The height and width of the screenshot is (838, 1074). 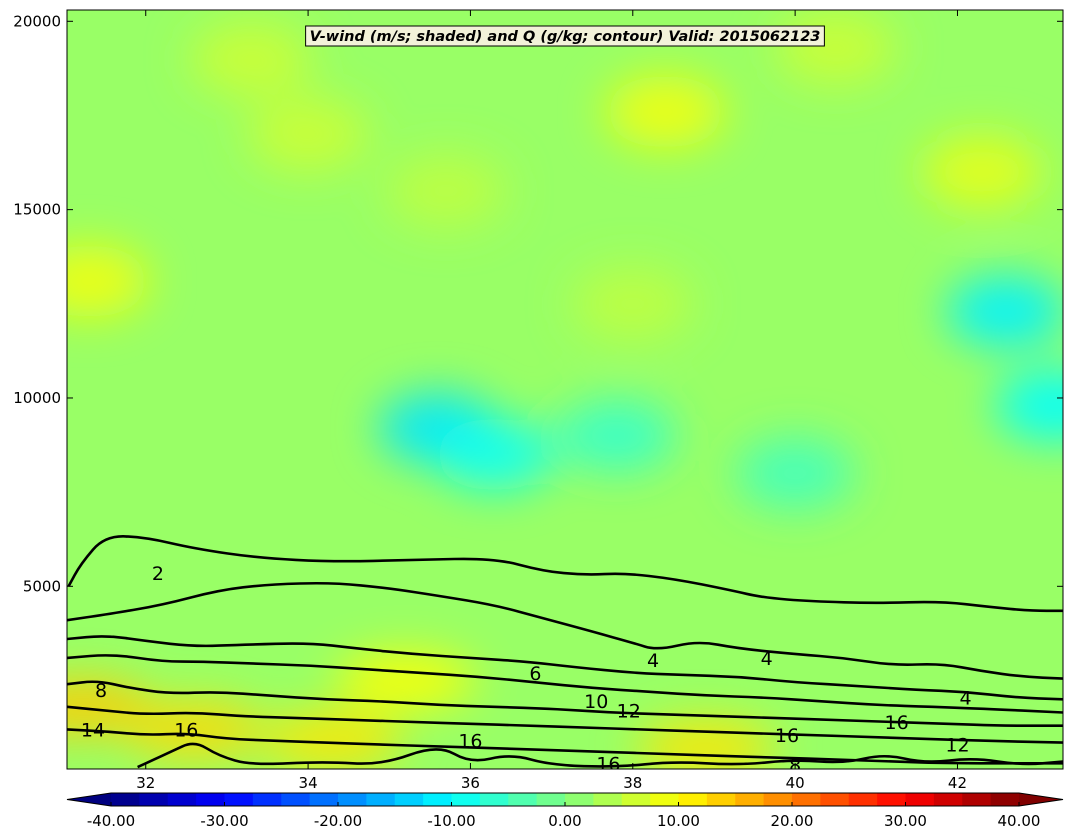 I want to click on contour-label: 10, so click(x=596, y=702).